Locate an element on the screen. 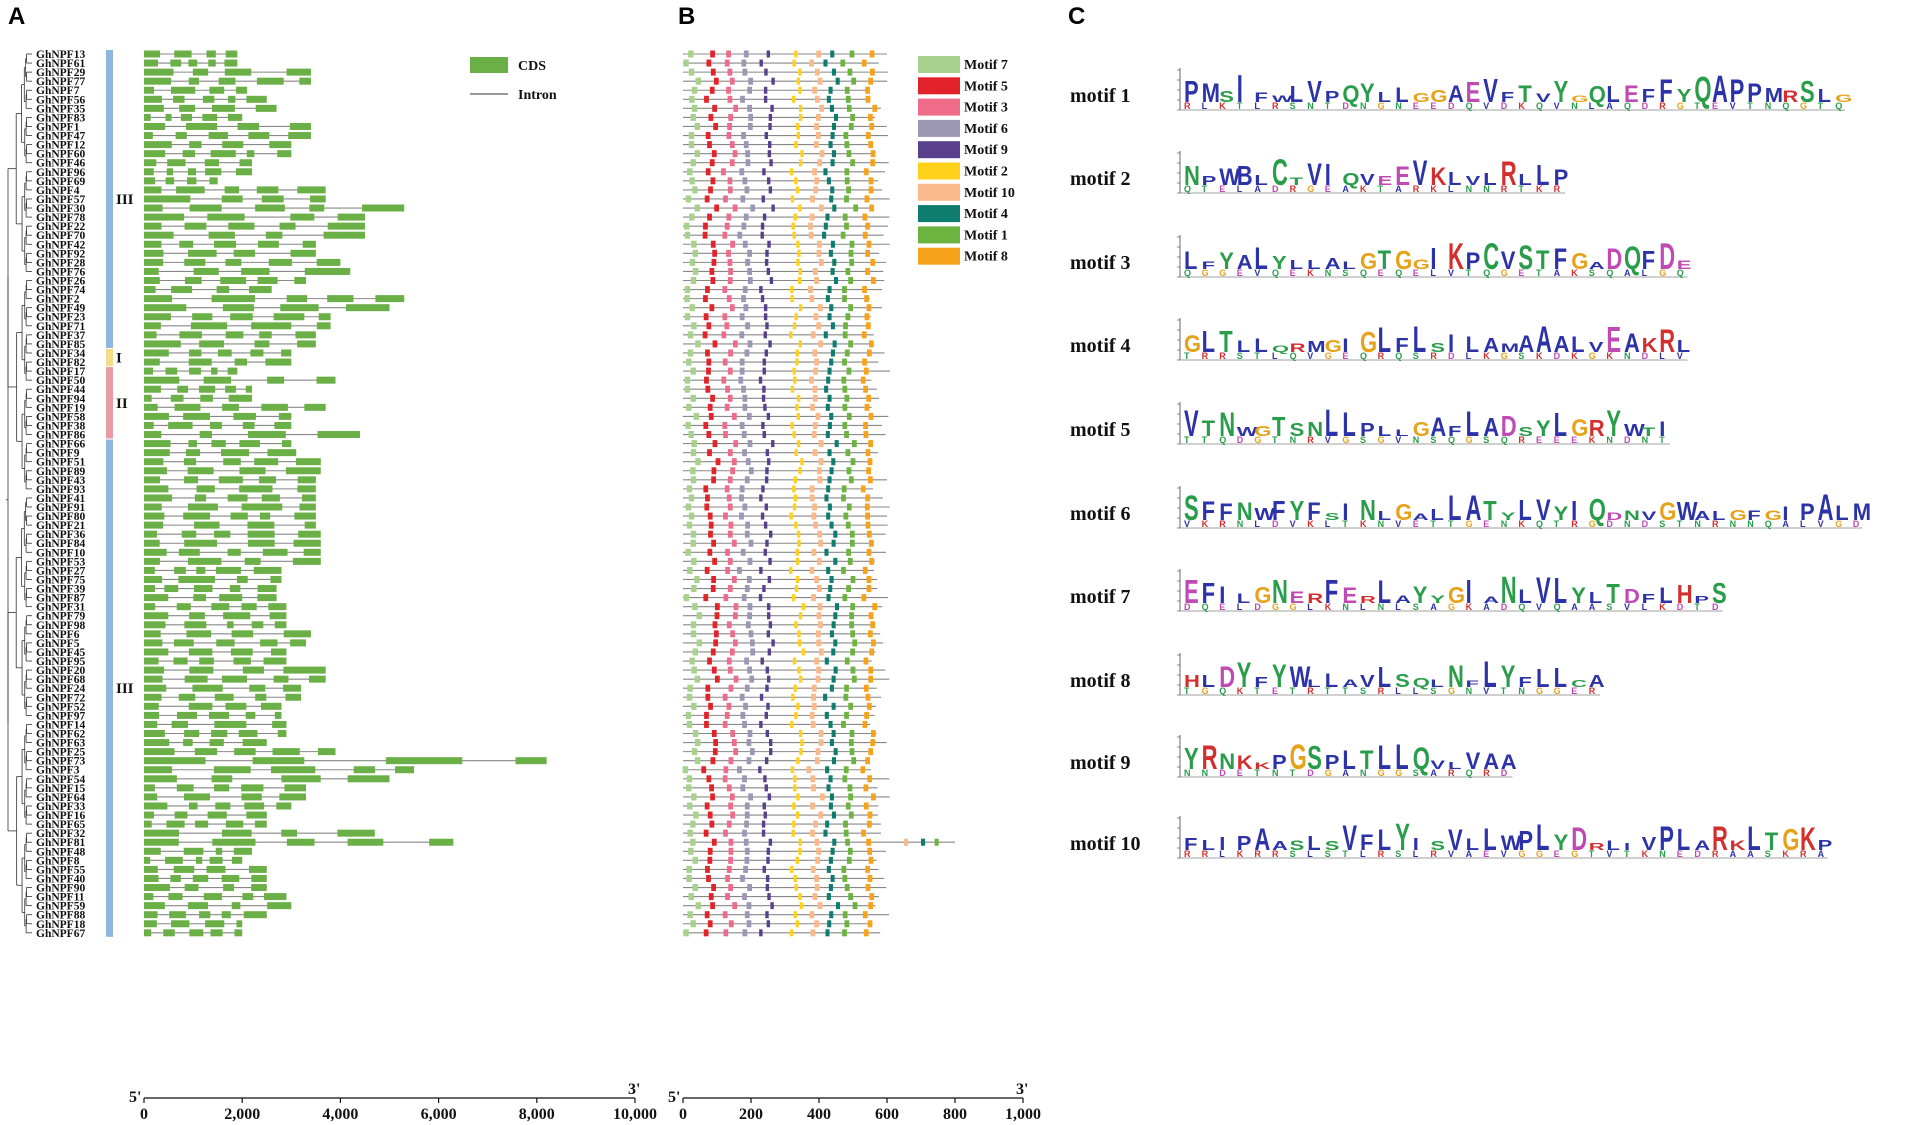 The width and height of the screenshot is (1925, 1125). gene-label: GhNPF36 is located at coordinates (60, 535).